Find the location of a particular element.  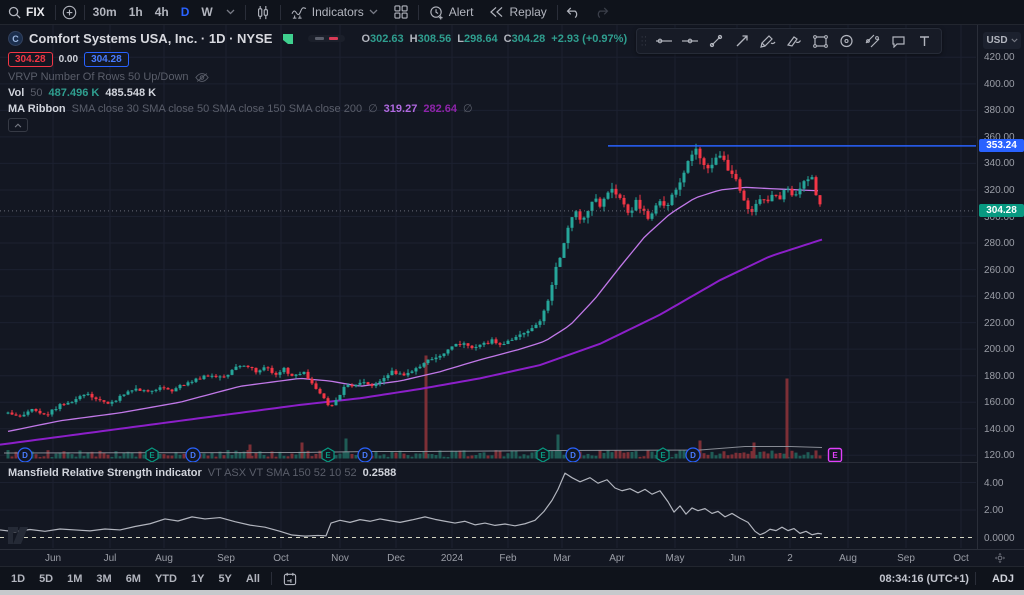

marker-tool is located at coordinates (794, 41).